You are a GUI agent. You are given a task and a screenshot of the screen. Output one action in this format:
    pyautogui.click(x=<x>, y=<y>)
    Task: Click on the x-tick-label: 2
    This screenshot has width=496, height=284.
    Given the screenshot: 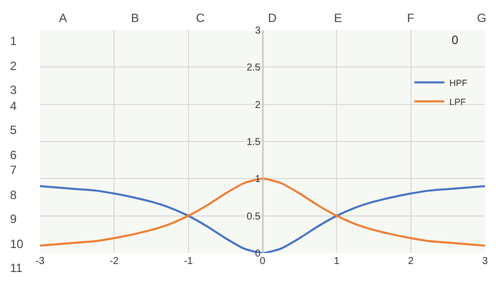 What is the action you would take?
    pyautogui.click(x=411, y=261)
    